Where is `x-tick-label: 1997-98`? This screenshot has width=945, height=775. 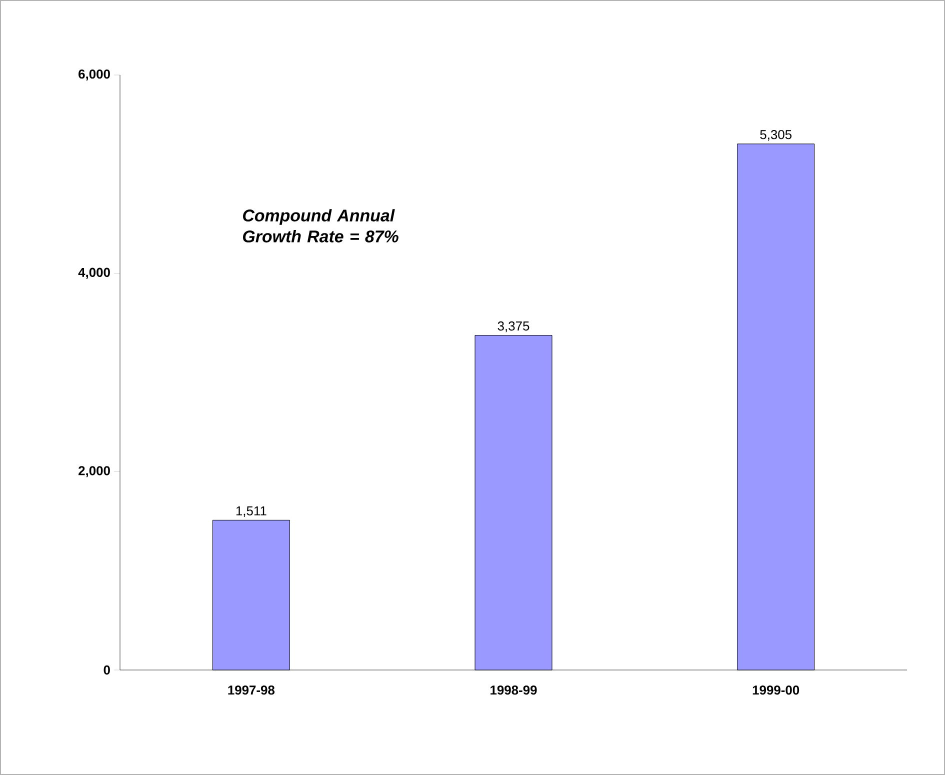
x-tick-label: 1997-98 is located at coordinates (251, 690).